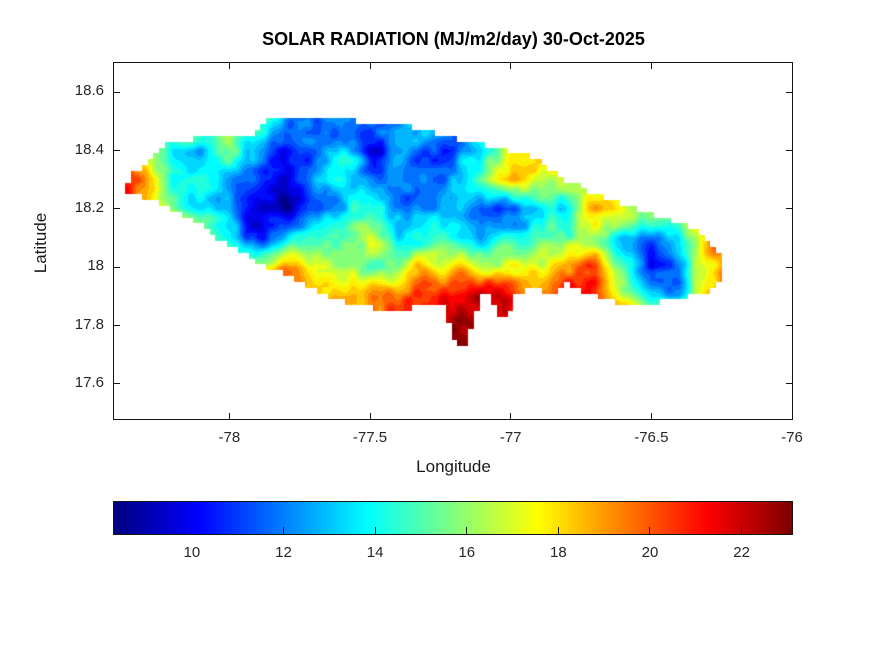 The height and width of the screenshot is (656, 875). I want to click on x-axis-label: Longitude, so click(453, 466).